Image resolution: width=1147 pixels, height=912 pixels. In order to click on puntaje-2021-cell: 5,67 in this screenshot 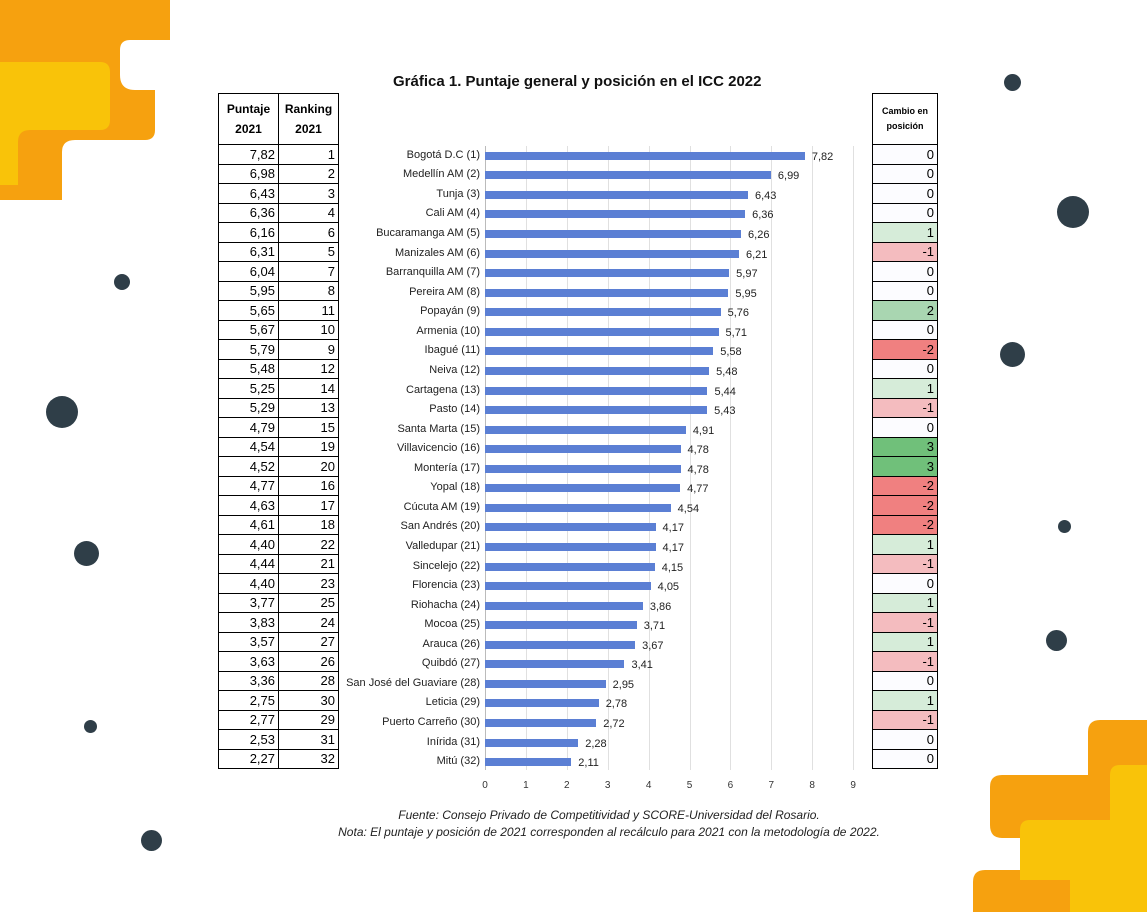, I will do `click(248, 329)`.